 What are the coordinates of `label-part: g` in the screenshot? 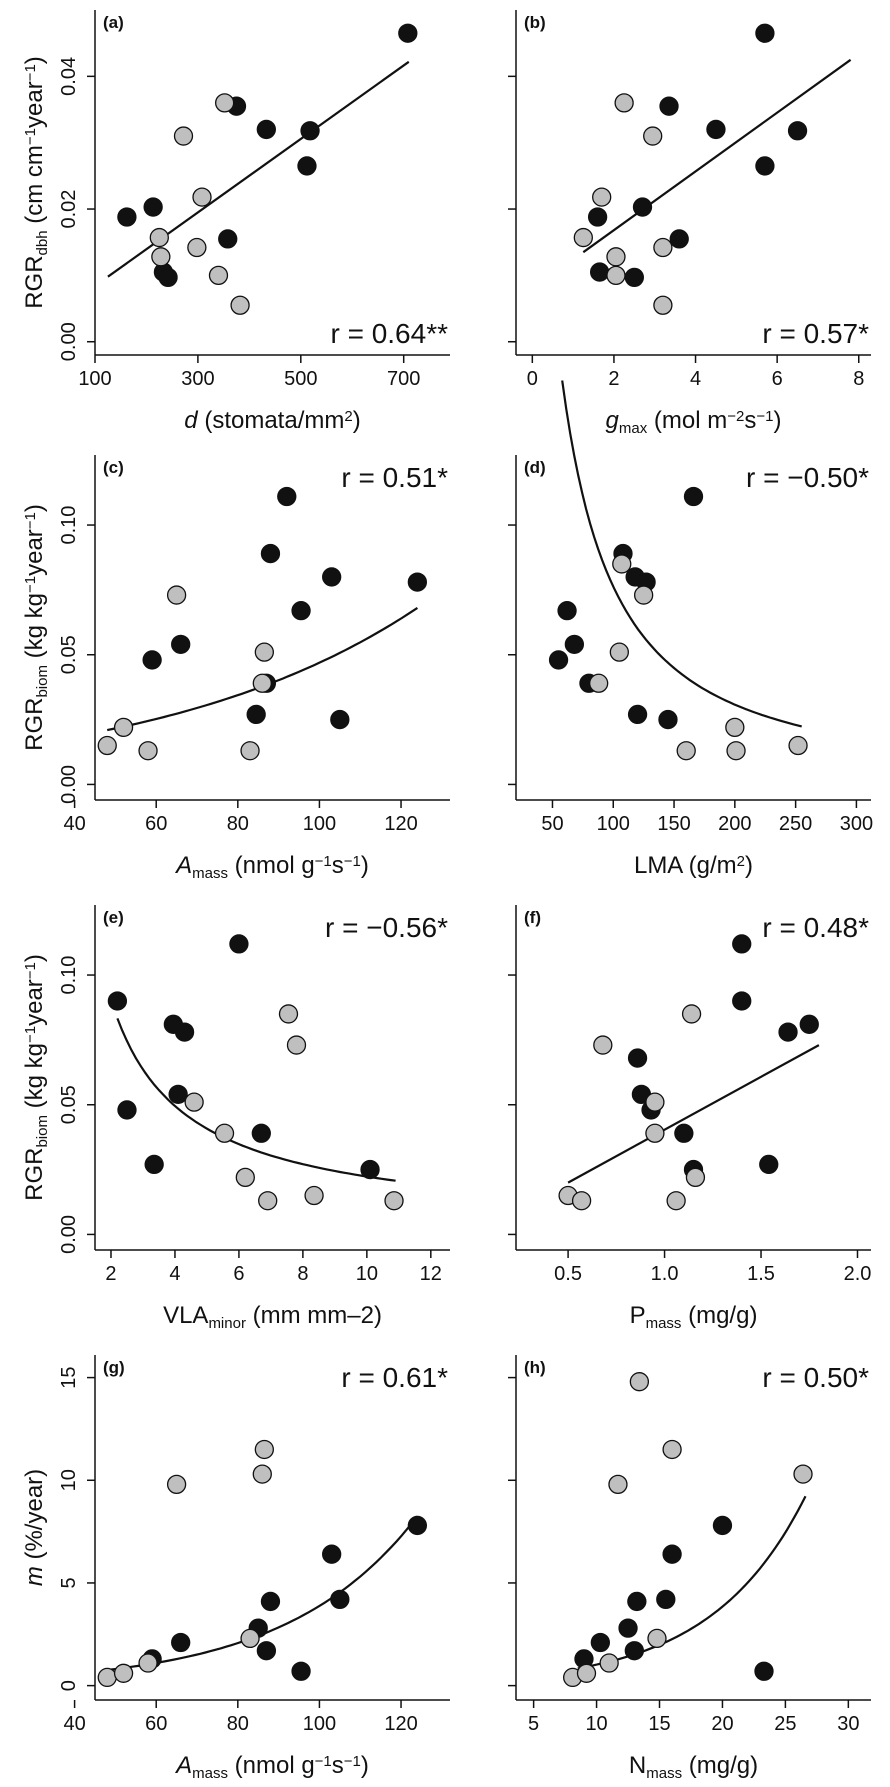 It's located at (613, 420).